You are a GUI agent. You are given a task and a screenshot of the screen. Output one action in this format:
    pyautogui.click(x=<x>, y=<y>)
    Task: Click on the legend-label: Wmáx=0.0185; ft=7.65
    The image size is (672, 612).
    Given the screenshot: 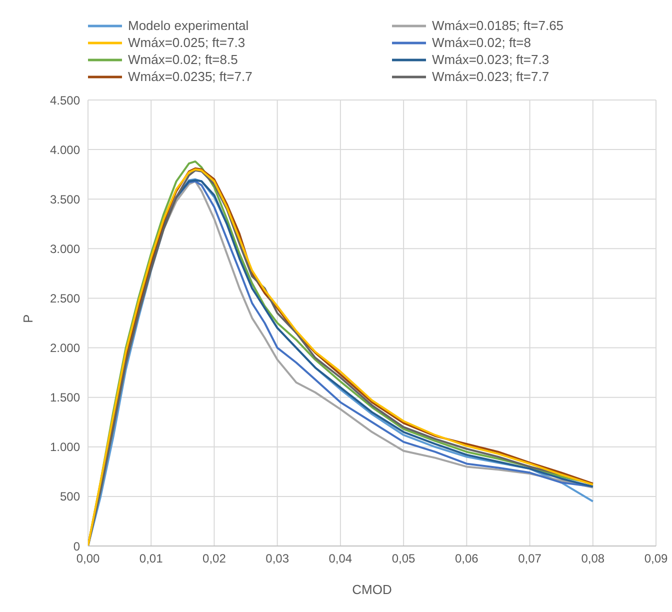 What is the action you would take?
    pyautogui.click(x=498, y=25)
    